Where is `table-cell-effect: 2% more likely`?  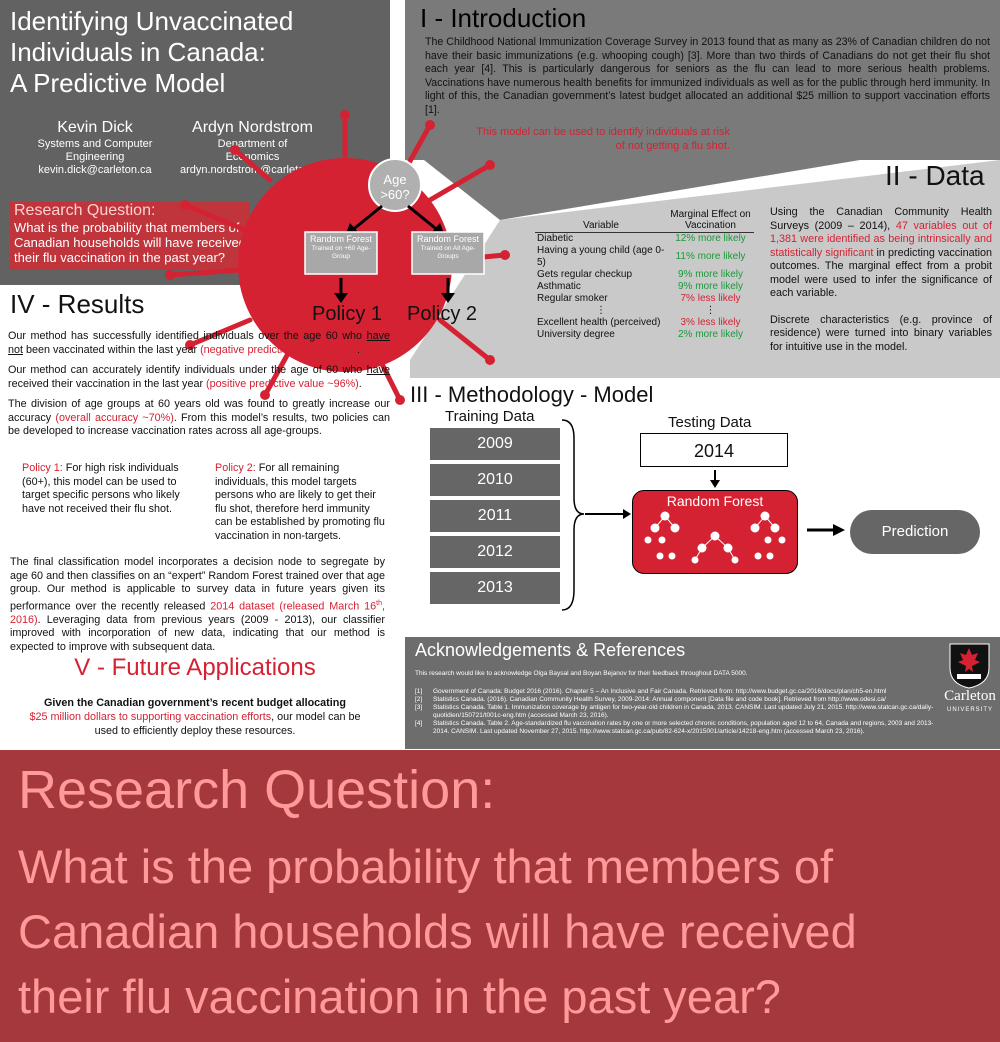
table-cell-effect: 2% more likely is located at coordinates (710, 334).